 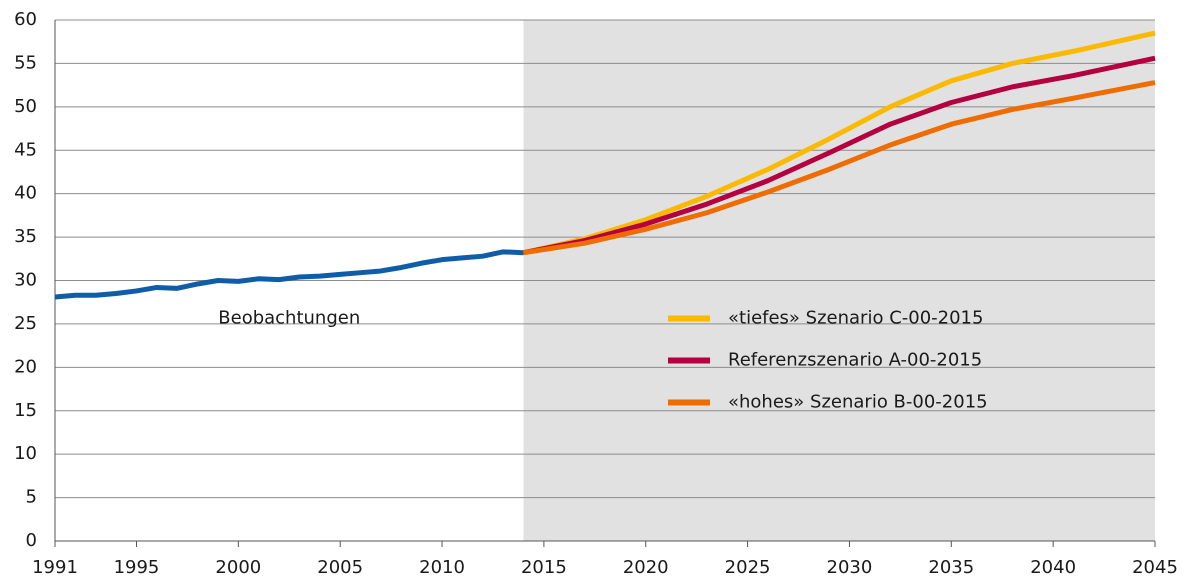 What do you see at coordinates (25, 280) in the screenshot?
I see `y-tick-label: 30` at bounding box center [25, 280].